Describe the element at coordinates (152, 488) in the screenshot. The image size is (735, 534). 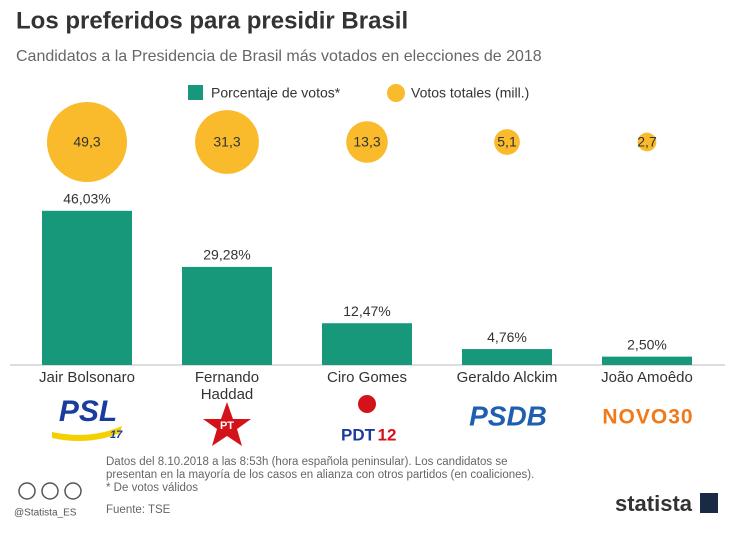
I see `footnote: * De votos válidos` at that location.